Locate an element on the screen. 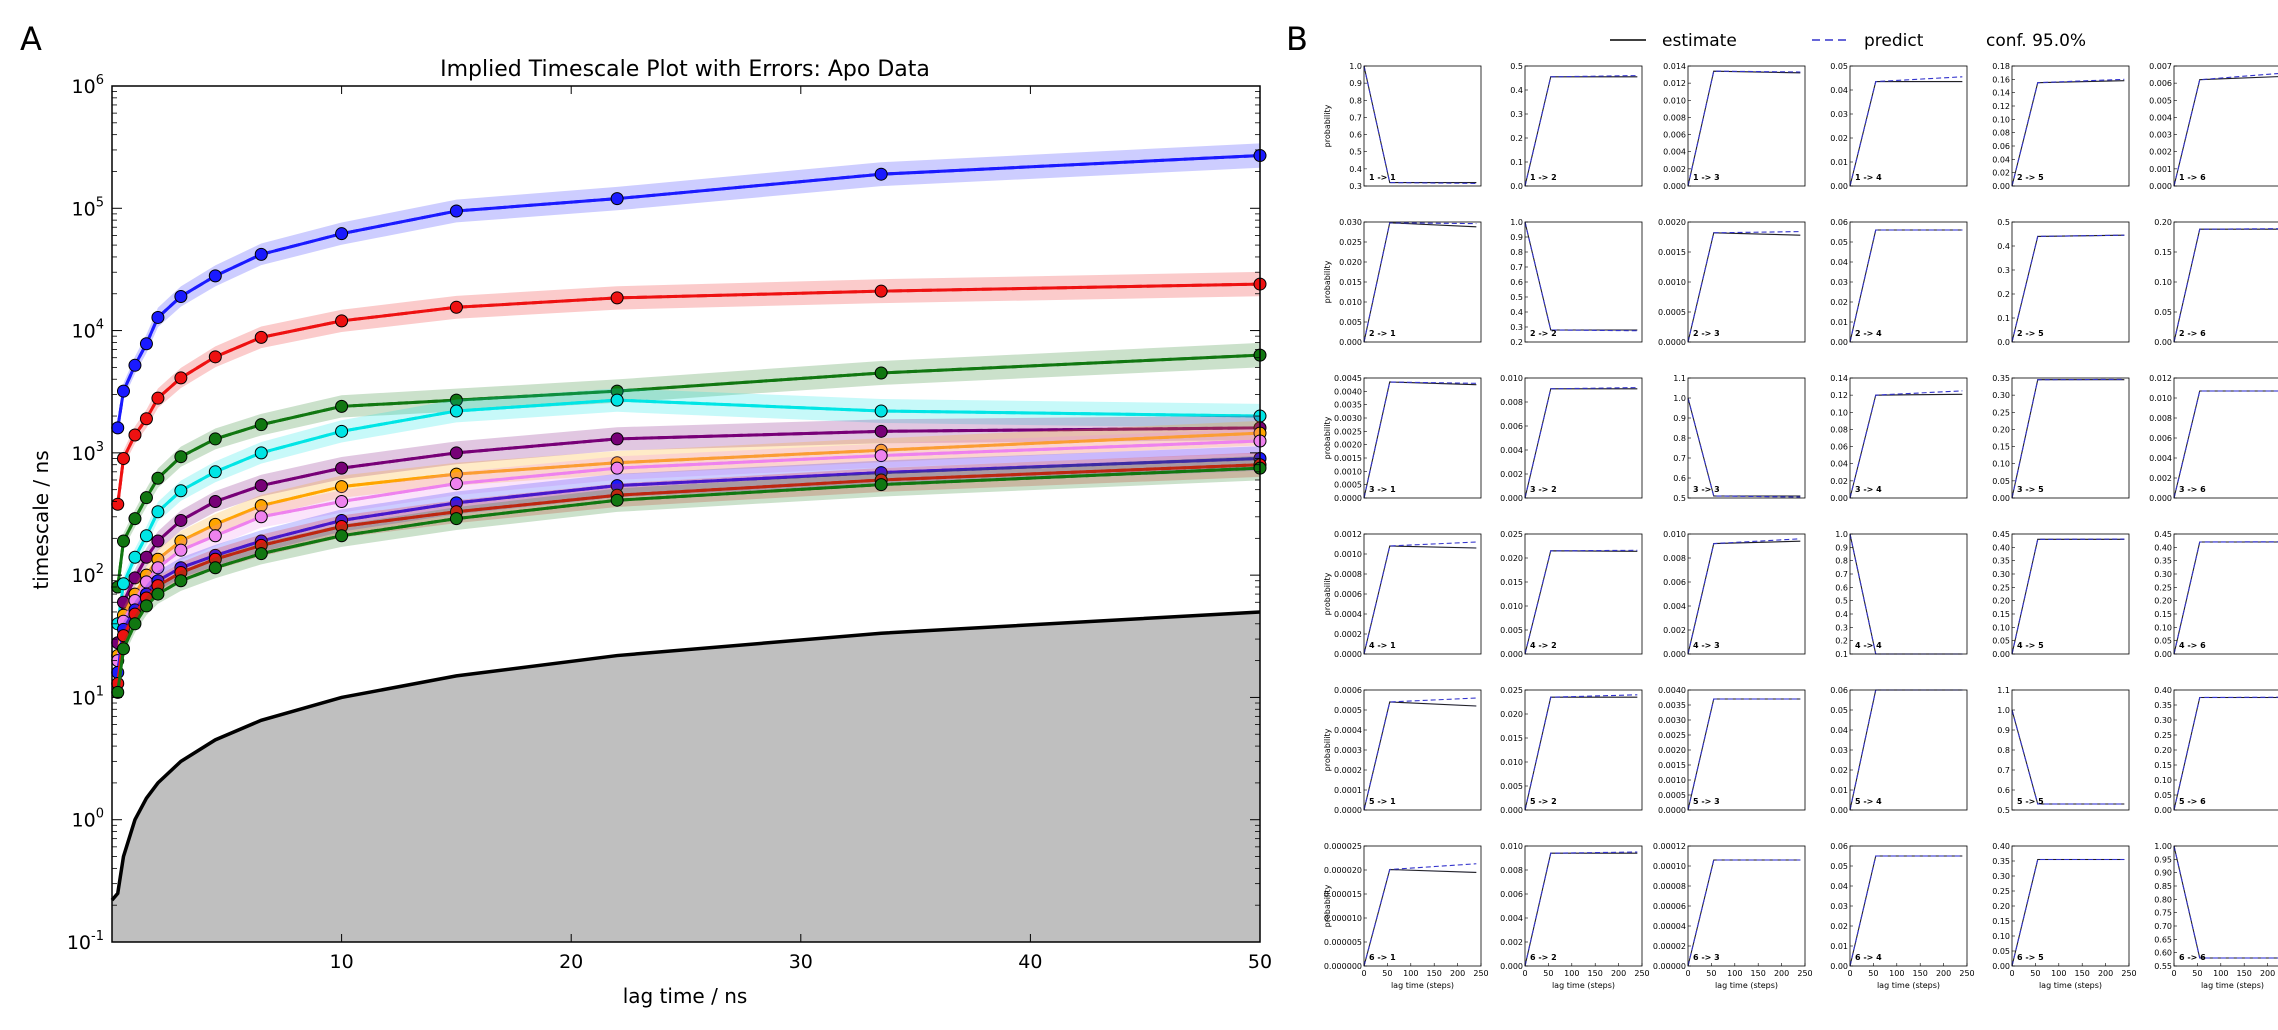  x-tick-label: 0 is located at coordinates (1524, 973).